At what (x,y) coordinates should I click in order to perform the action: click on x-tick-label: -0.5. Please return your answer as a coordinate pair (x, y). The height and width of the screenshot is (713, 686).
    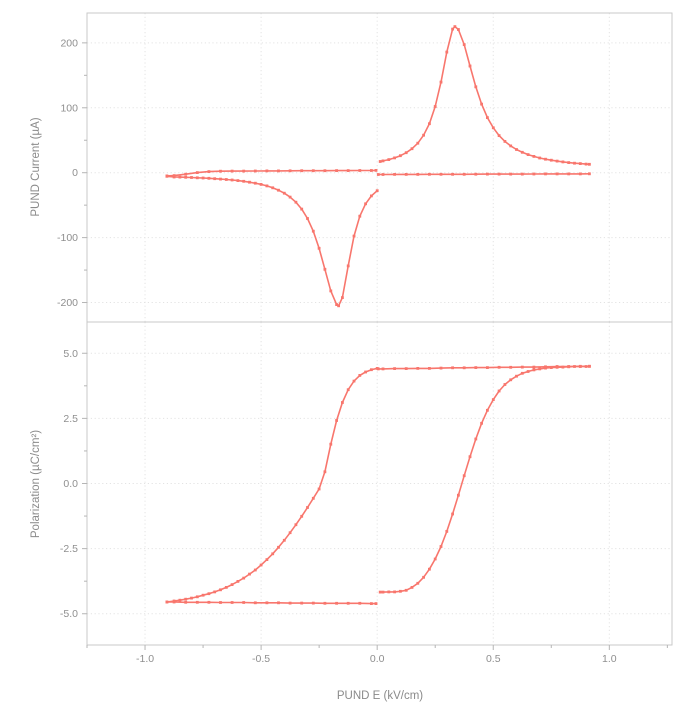
    Looking at the image, I should click on (261, 659).